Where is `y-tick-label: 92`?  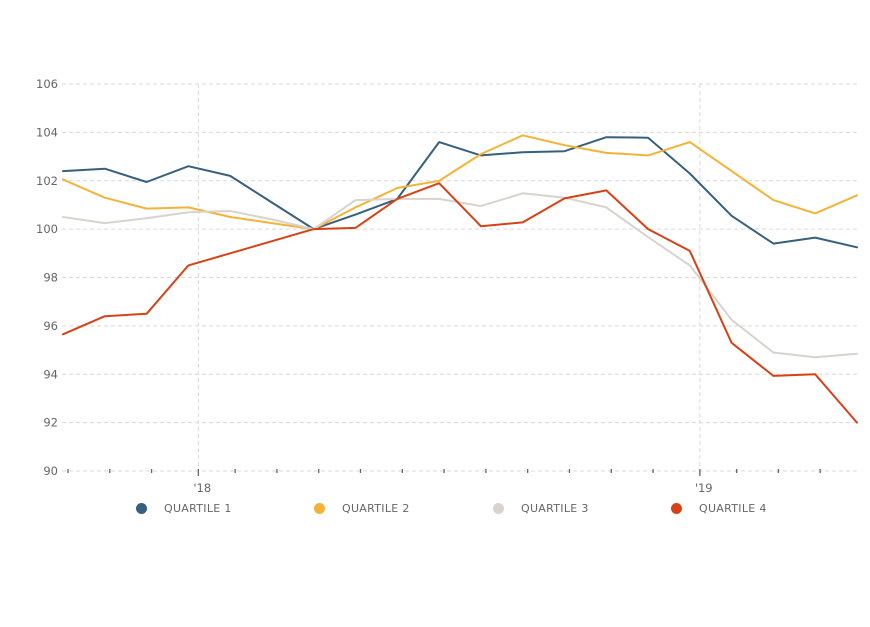
y-tick-label: 92 is located at coordinates (50, 423).